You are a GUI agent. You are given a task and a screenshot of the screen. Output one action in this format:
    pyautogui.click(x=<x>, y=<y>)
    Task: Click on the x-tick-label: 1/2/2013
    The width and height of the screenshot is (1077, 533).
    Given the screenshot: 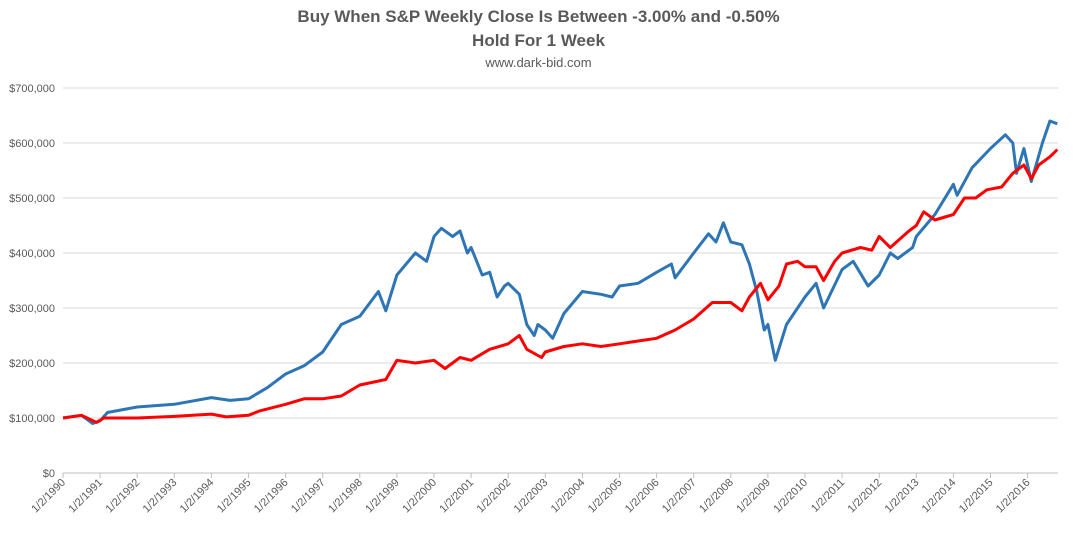 What is the action you would take?
    pyautogui.click(x=902, y=496)
    